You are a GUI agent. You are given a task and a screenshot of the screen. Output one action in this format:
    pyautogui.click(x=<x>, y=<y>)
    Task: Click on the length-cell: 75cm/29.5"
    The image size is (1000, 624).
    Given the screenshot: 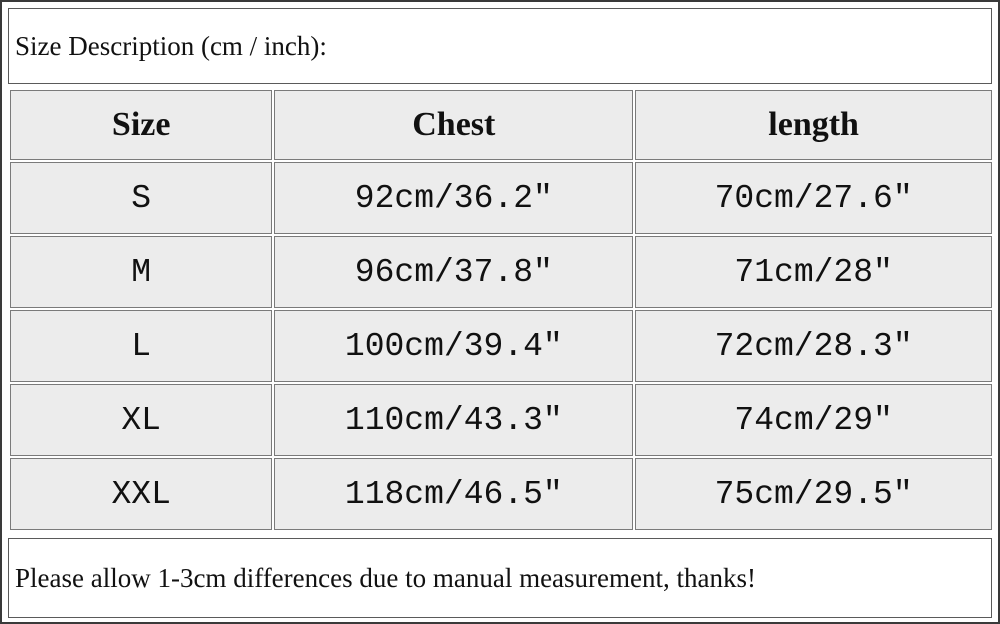 What is the action you would take?
    pyautogui.click(x=813, y=494)
    